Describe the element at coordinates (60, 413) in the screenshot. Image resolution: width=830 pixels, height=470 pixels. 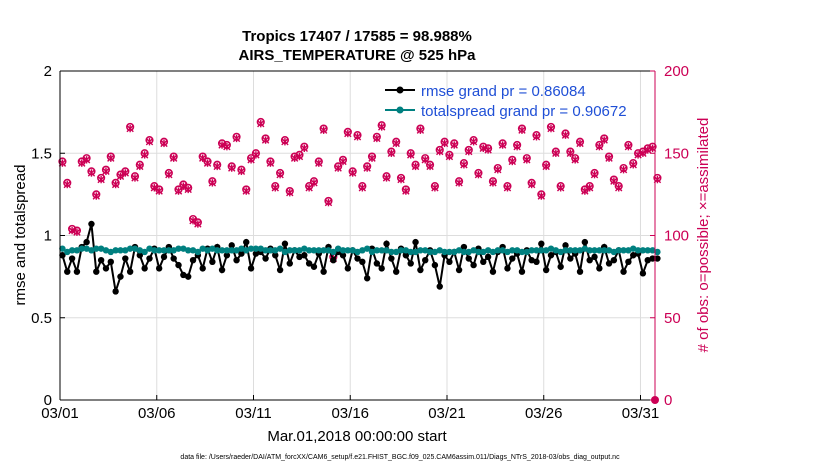
I see `x-tick-label: 03/01` at that location.